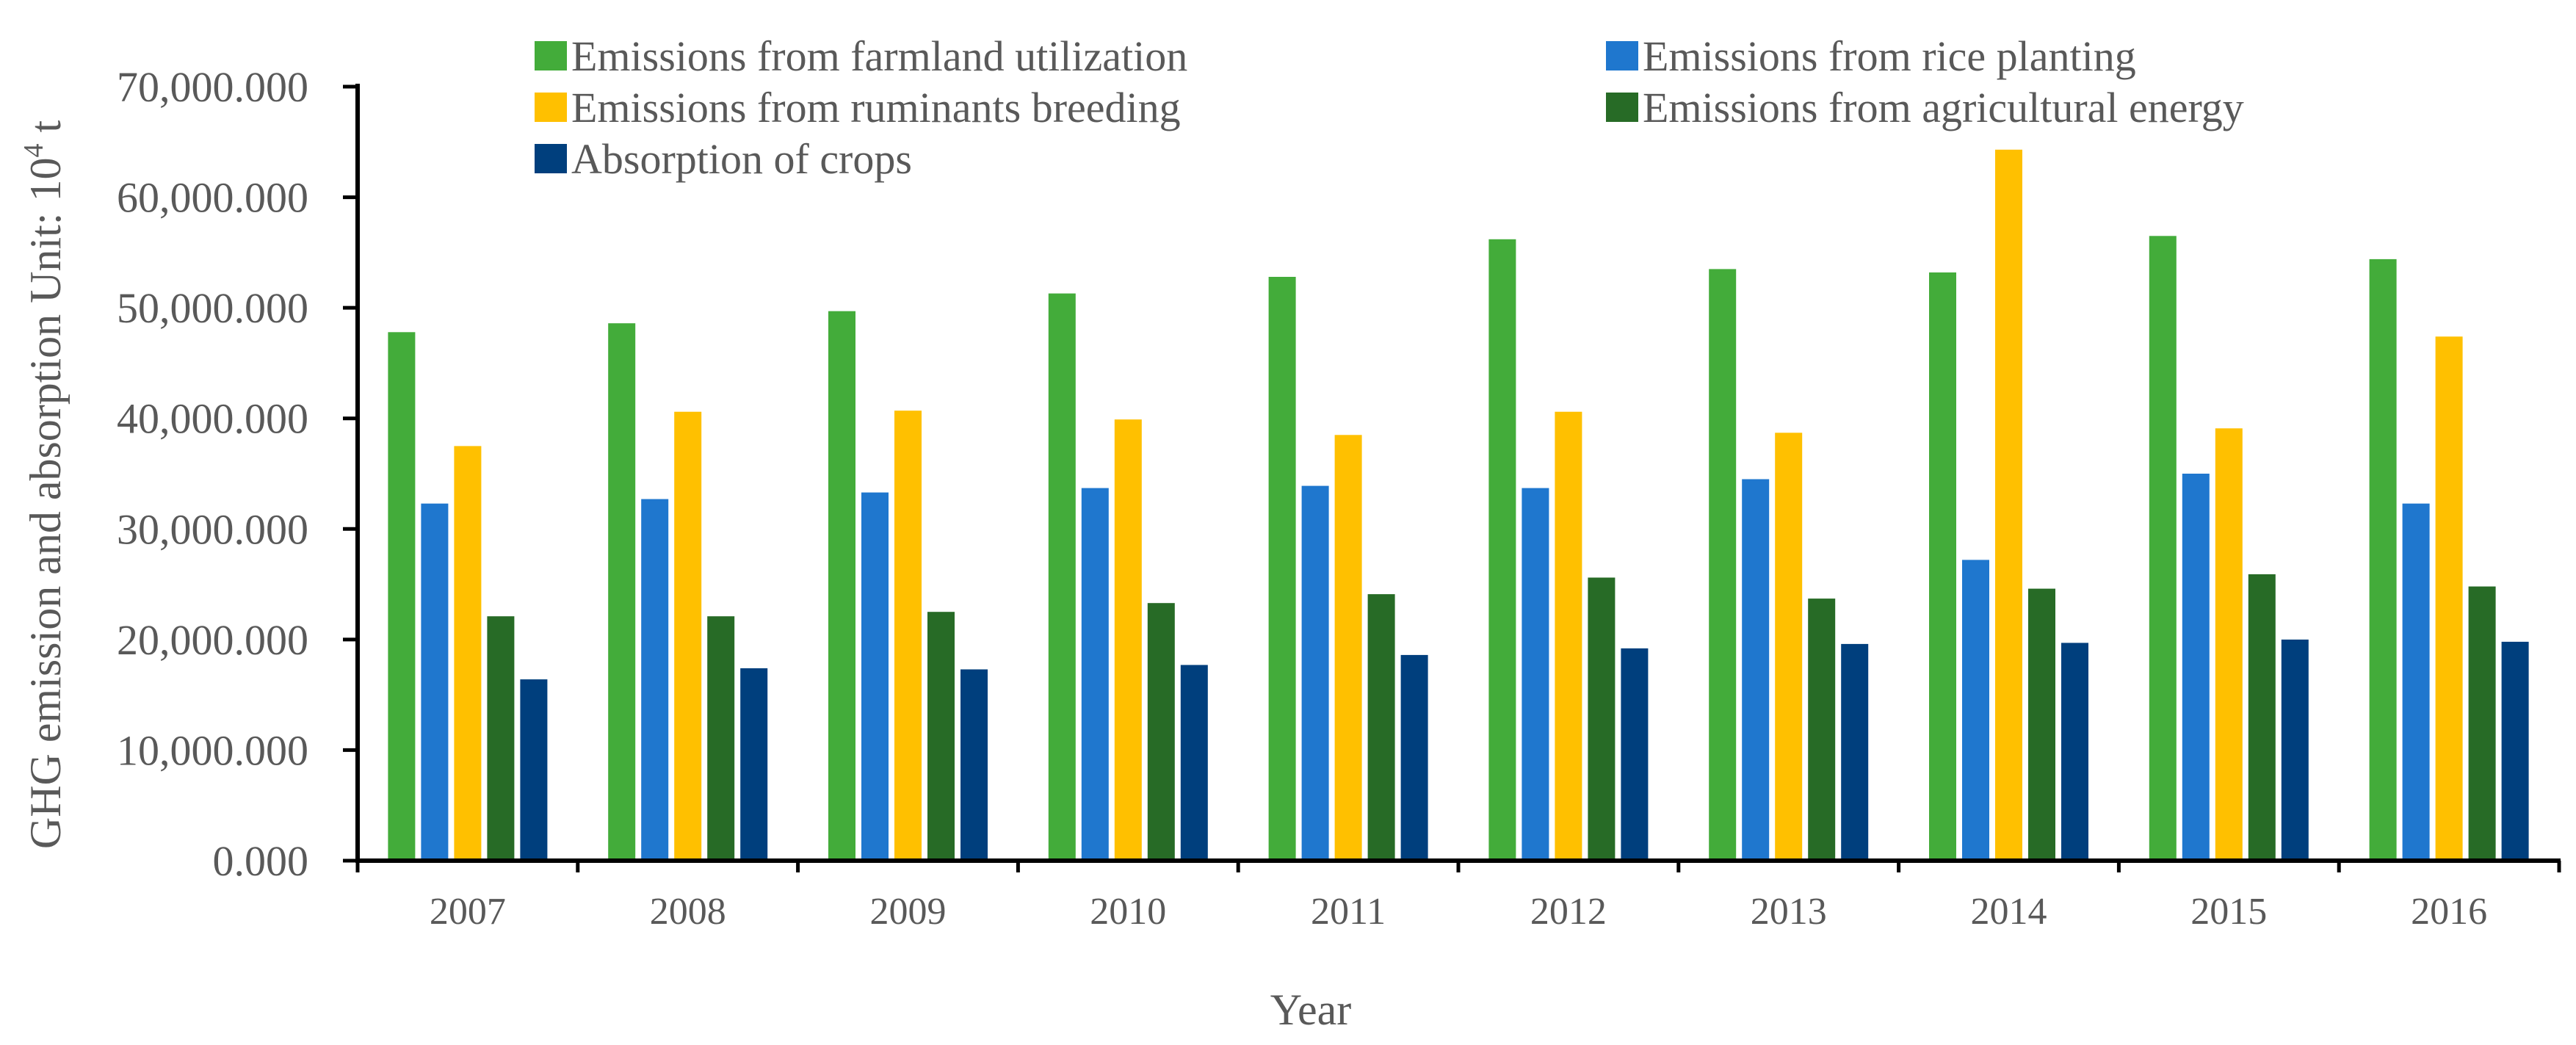  I want to click on x-tick-label: 2011, so click(1348, 912).